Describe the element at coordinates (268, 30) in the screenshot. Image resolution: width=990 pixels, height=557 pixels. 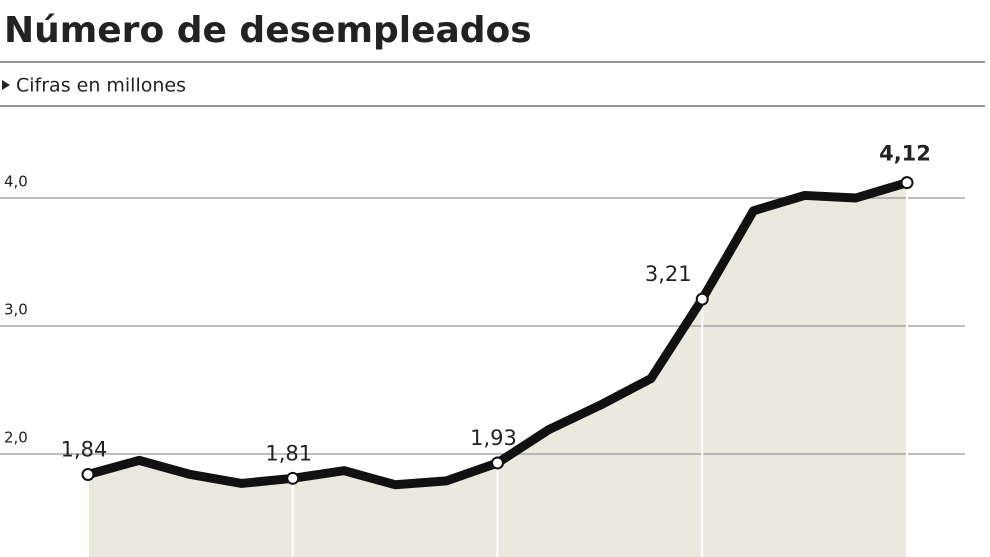
I see `chart-title: Número de desempleados` at that location.